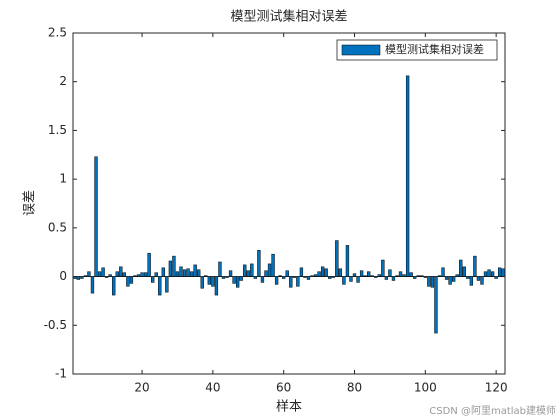 The width and height of the screenshot is (560, 420). Describe the element at coordinates (492, 410) in the screenshot. I see `watermark: CSDN @阿里matlab建模师` at that location.